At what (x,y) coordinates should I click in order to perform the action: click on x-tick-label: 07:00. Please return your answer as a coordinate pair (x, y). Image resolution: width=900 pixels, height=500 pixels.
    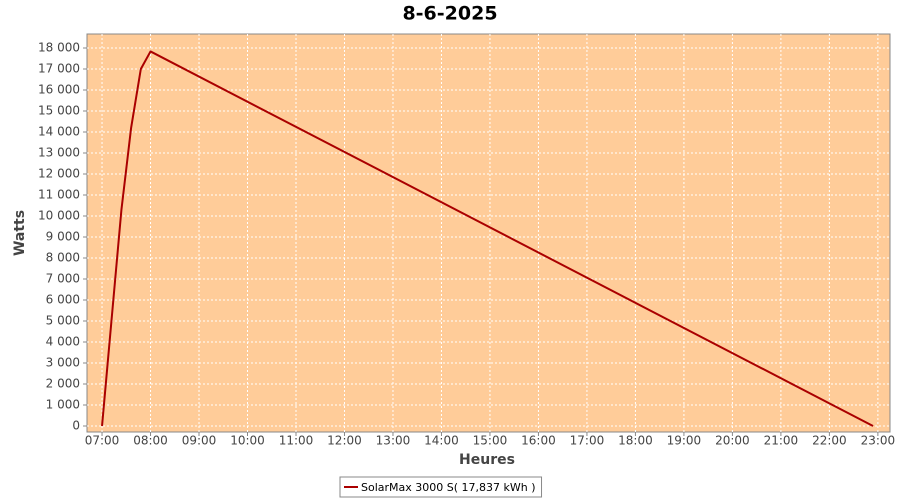
    Looking at the image, I should click on (102, 441).